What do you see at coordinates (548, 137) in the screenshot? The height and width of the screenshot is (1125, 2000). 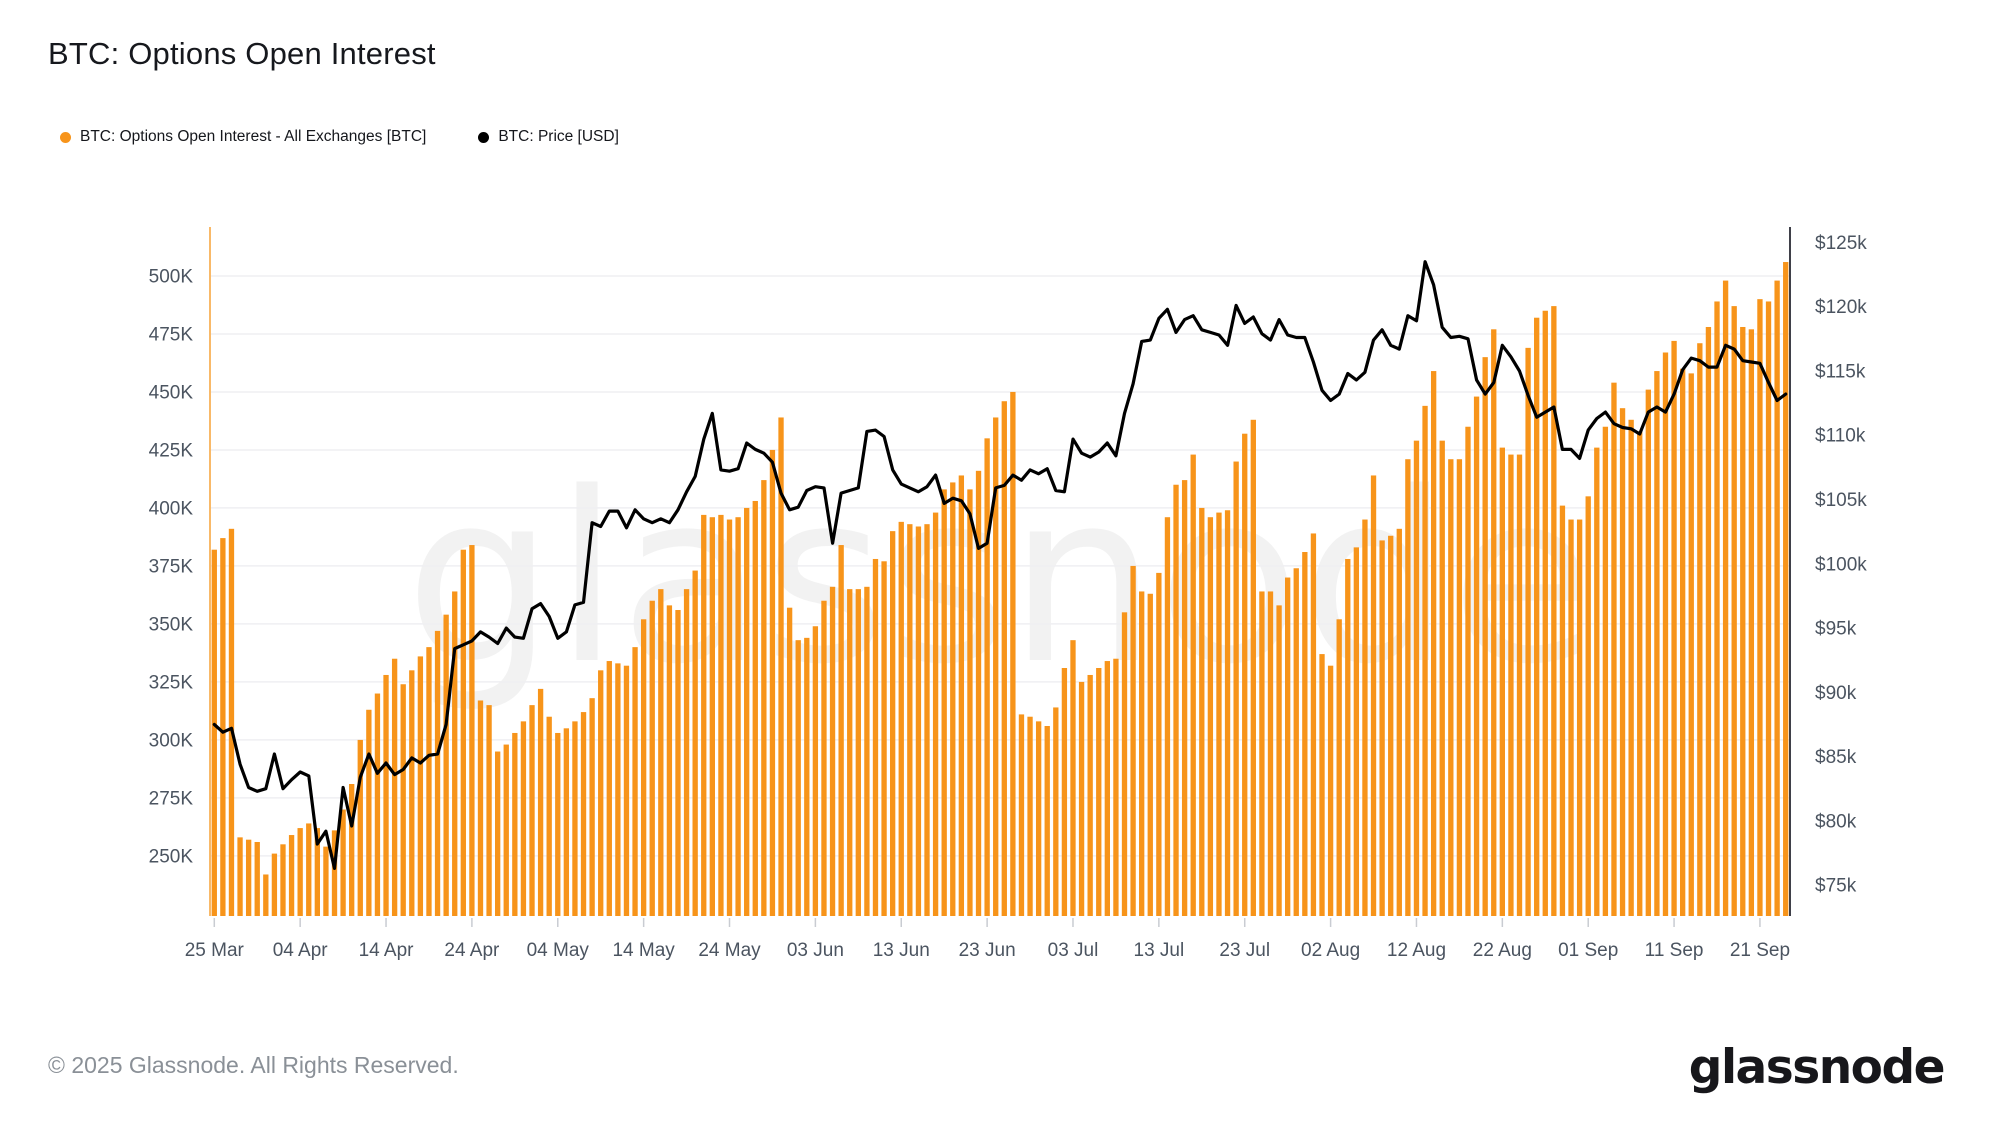 I see `legend-item-price: BTC: Price [USD]` at bounding box center [548, 137].